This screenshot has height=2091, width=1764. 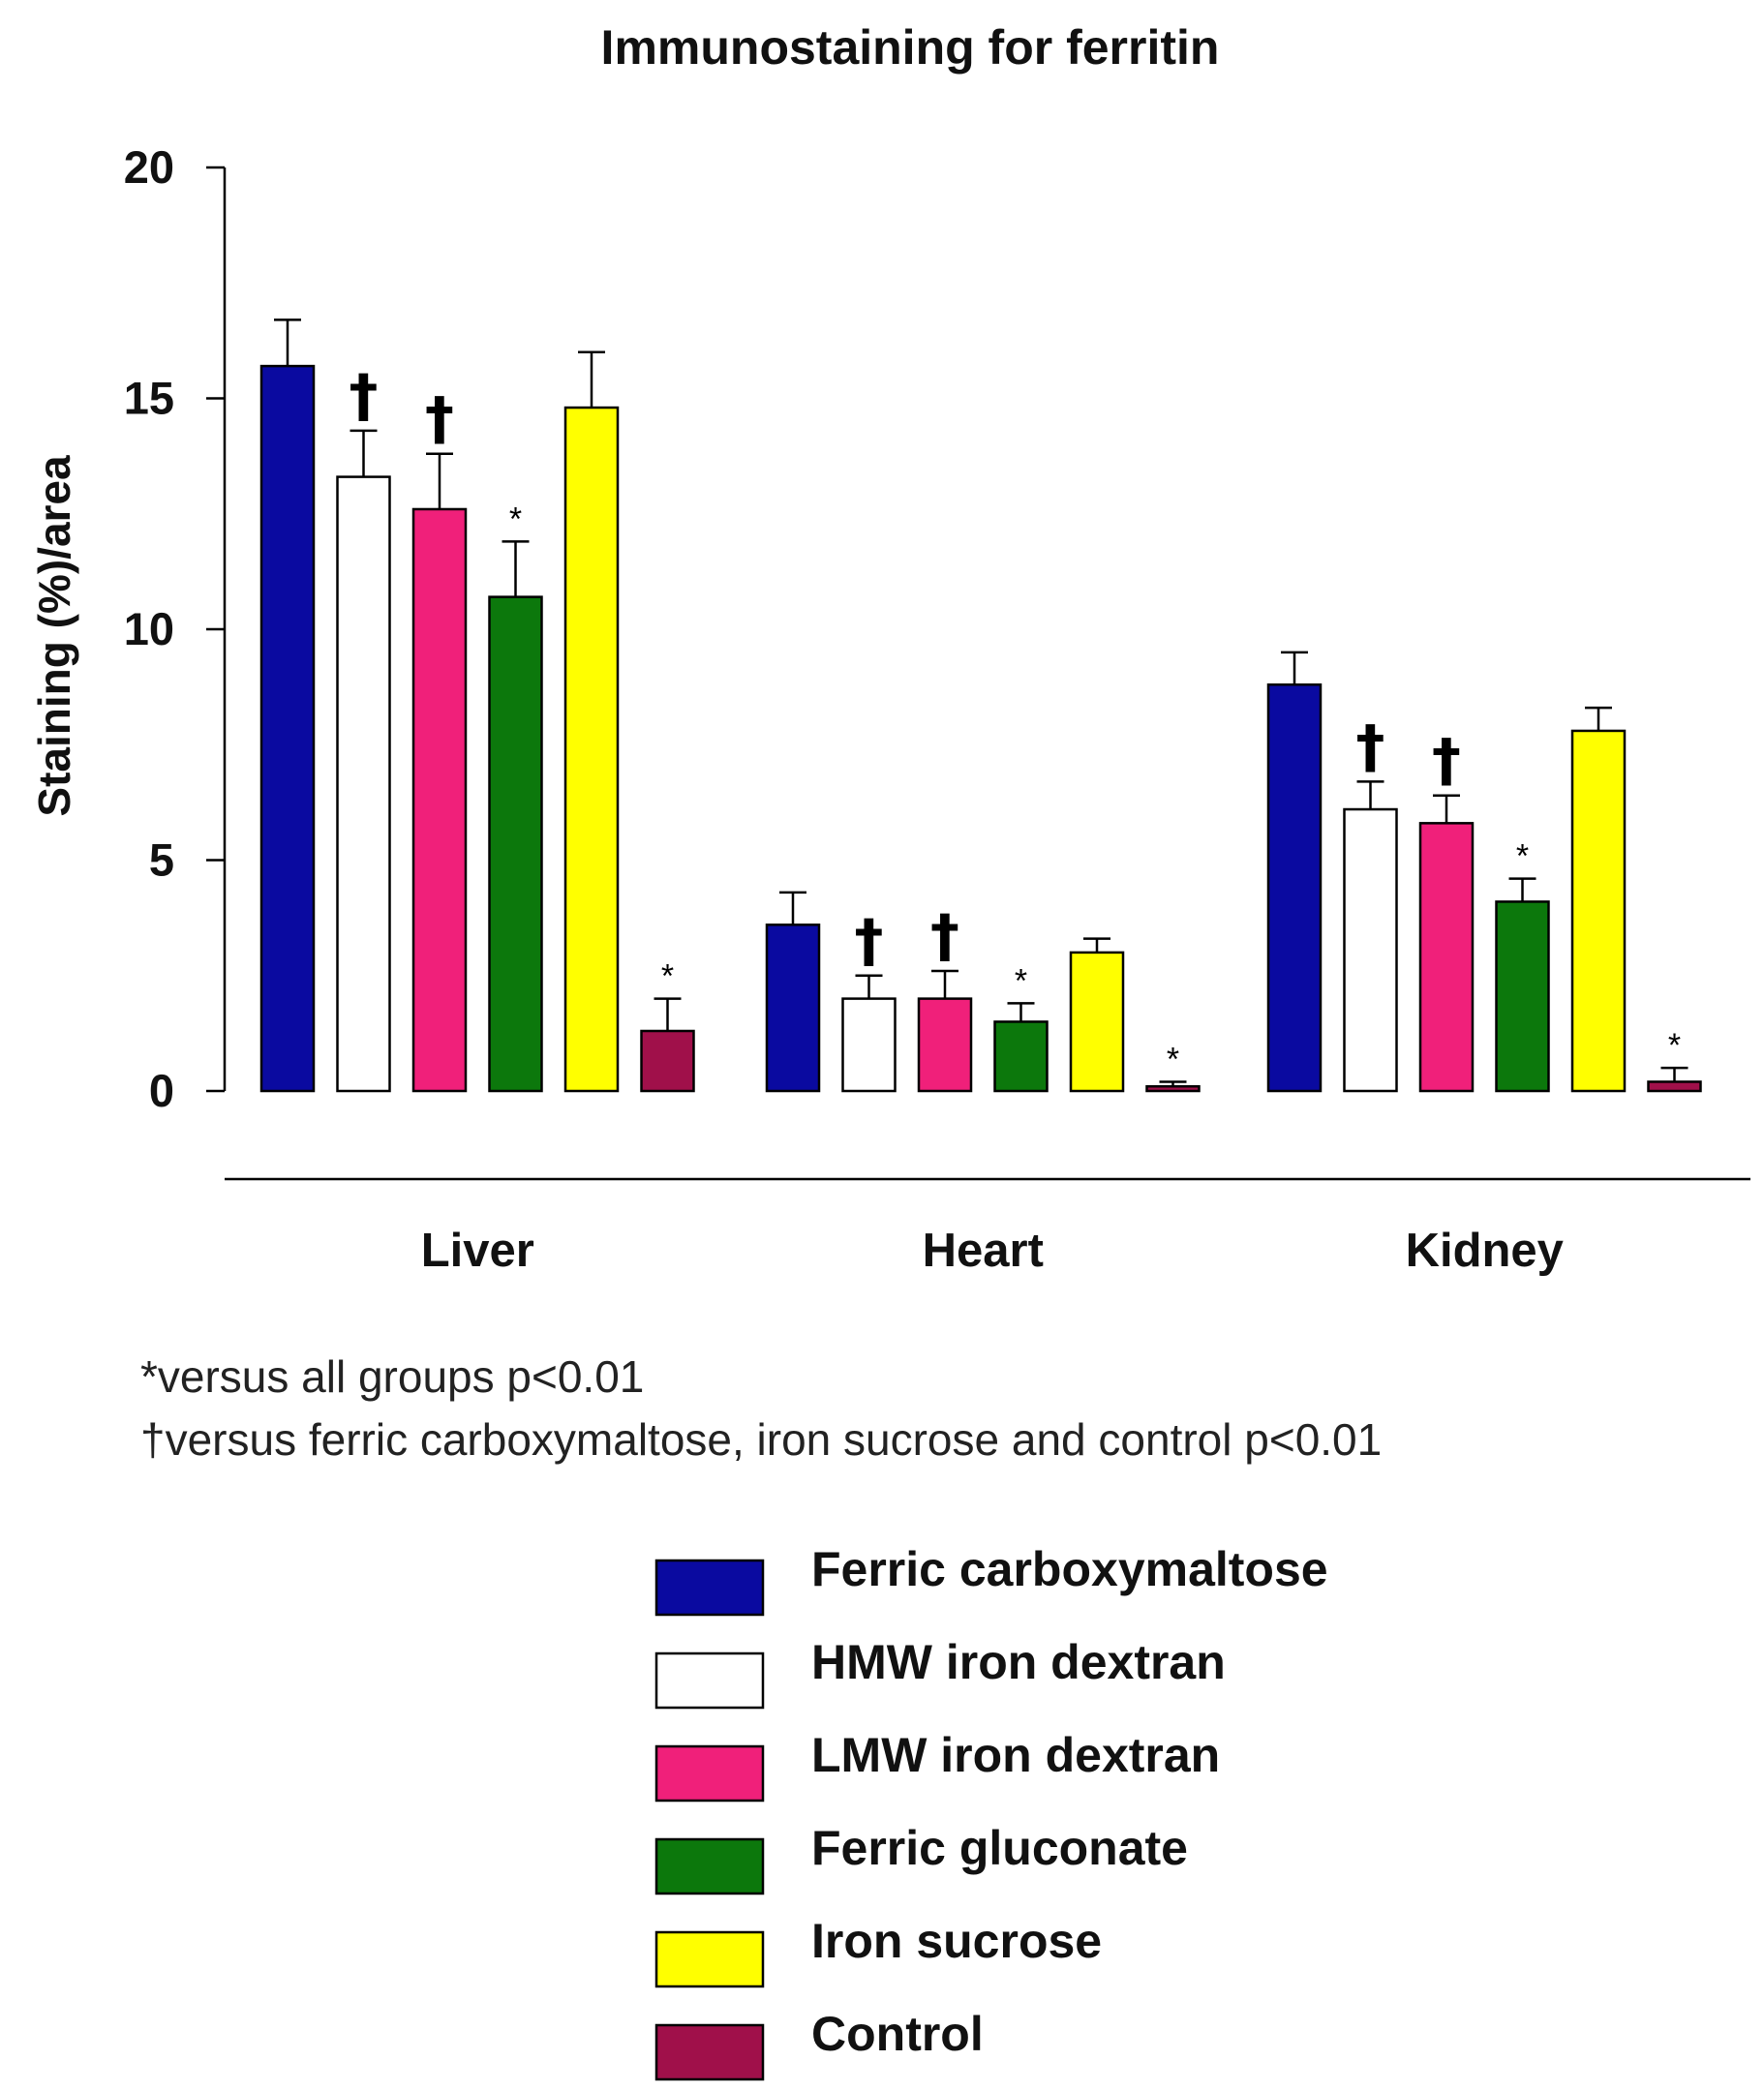 I want to click on y-tick-label: 0, so click(x=161, y=1090).